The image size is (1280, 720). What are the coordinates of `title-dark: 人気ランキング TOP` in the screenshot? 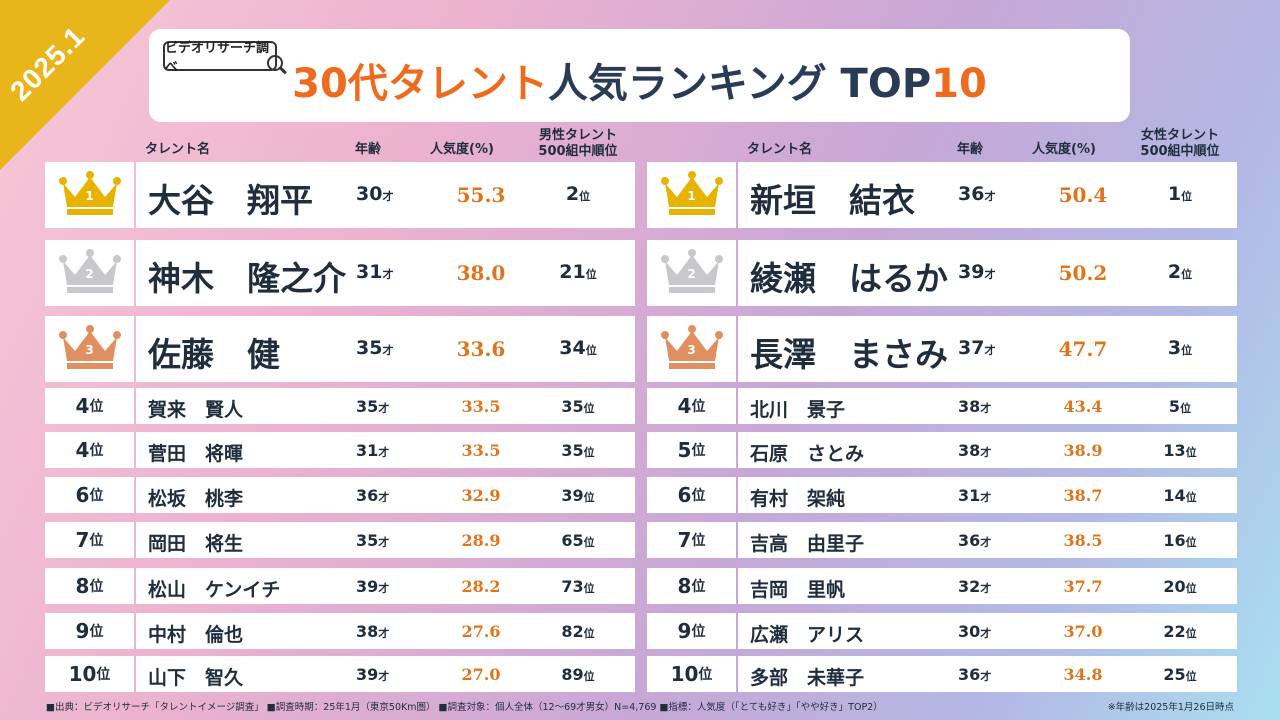 It's located at (739, 84).